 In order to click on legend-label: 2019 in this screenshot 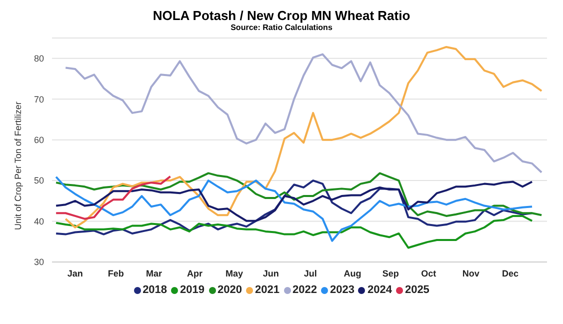, I will do `click(192, 290)`.